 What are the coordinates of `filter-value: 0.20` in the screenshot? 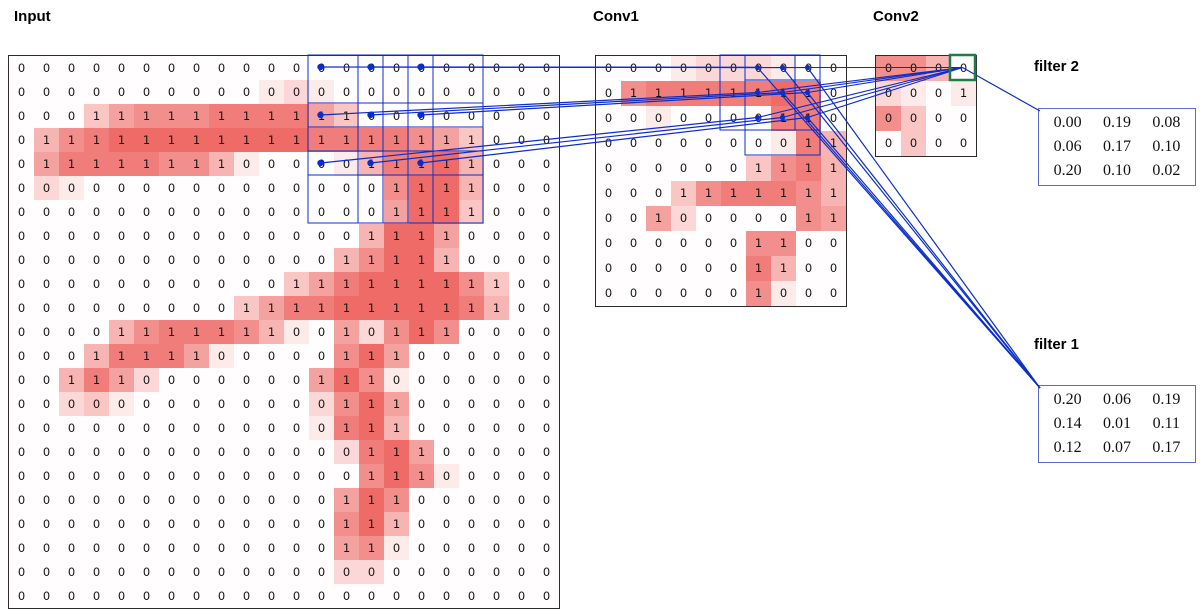 It's located at (1067, 399).